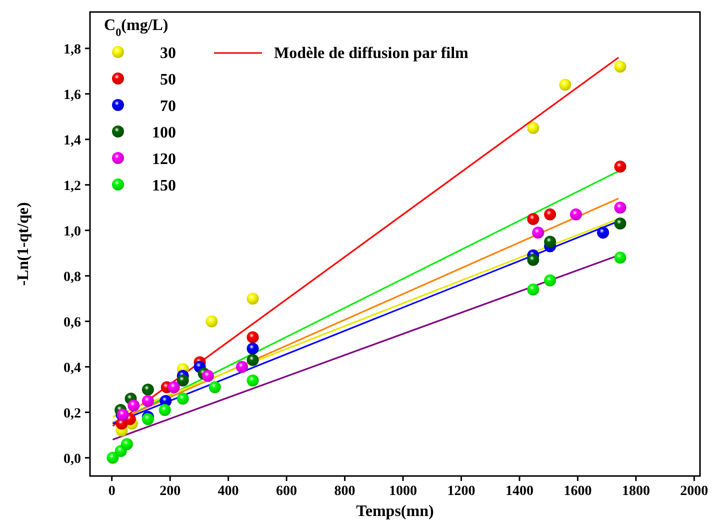 The width and height of the screenshot is (716, 526). I want to click on x-tick-label: 0, so click(112, 491).